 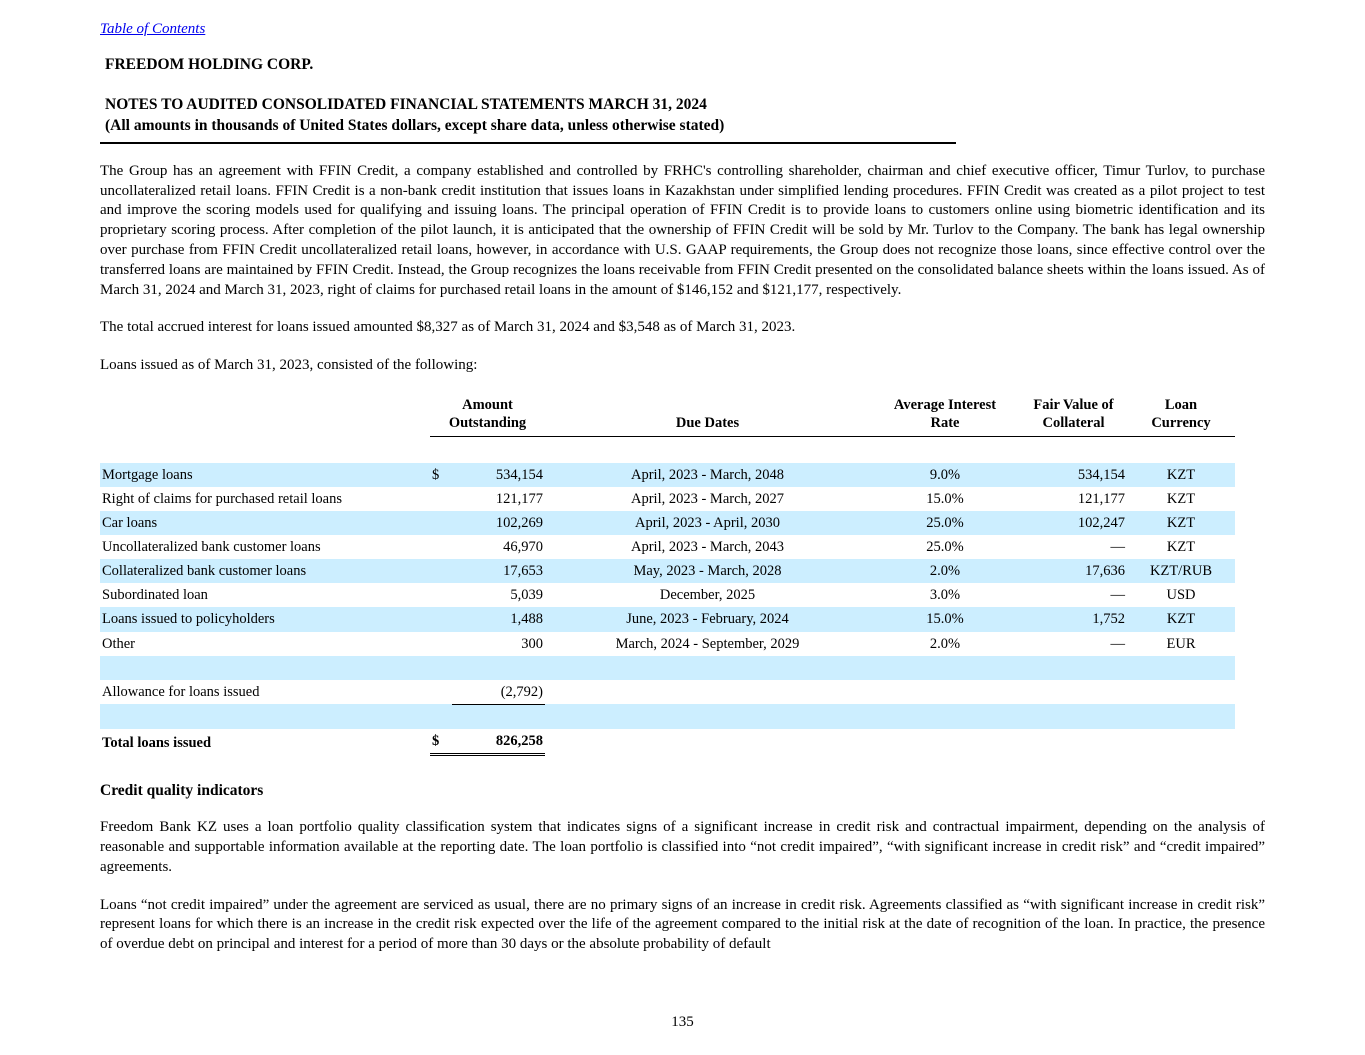 What do you see at coordinates (153, 29) in the screenshot?
I see `table-of-contents-link: Table of Contents` at bounding box center [153, 29].